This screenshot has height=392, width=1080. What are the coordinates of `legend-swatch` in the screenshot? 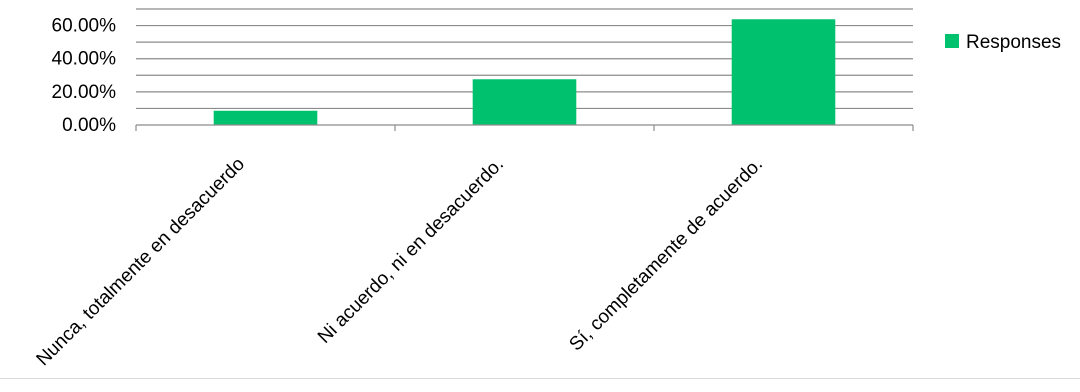 It's located at (952, 41).